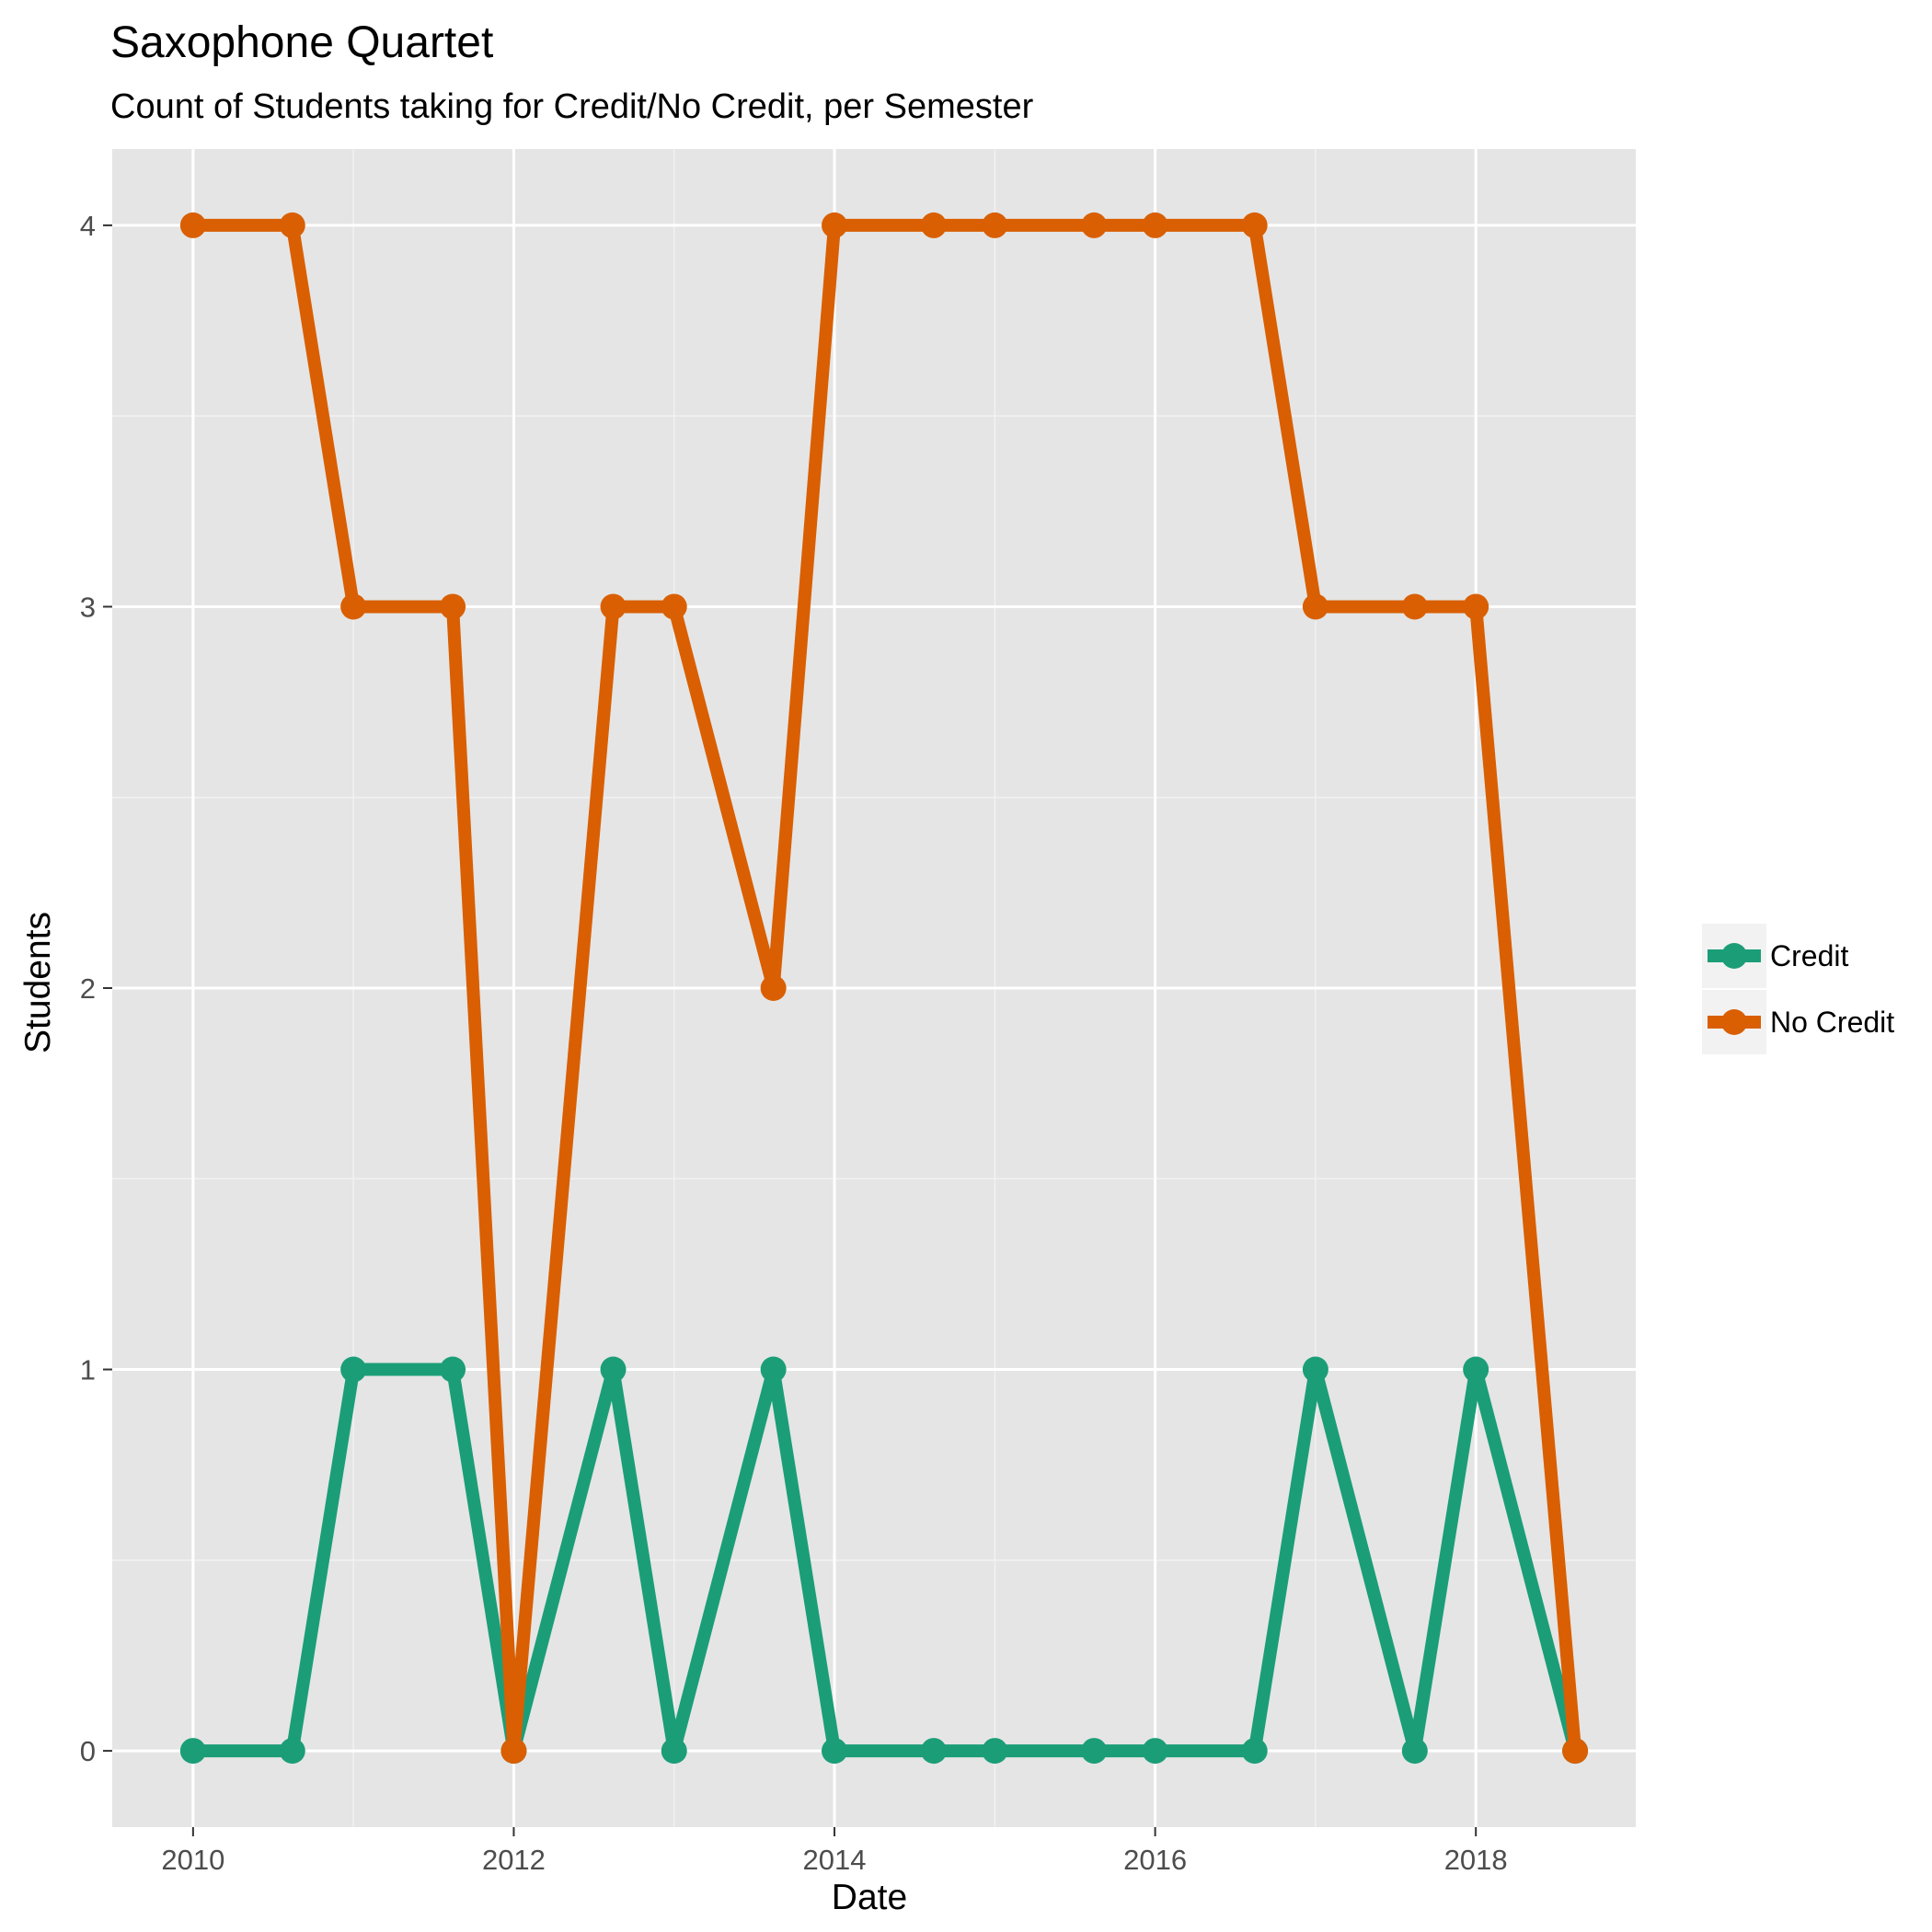 The width and height of the screenshot is (1932, 1932). What do you see at coordinates (88, 607) in the screenshot?
I see `y-tick-label: 3` at bounding box center [88, 607].